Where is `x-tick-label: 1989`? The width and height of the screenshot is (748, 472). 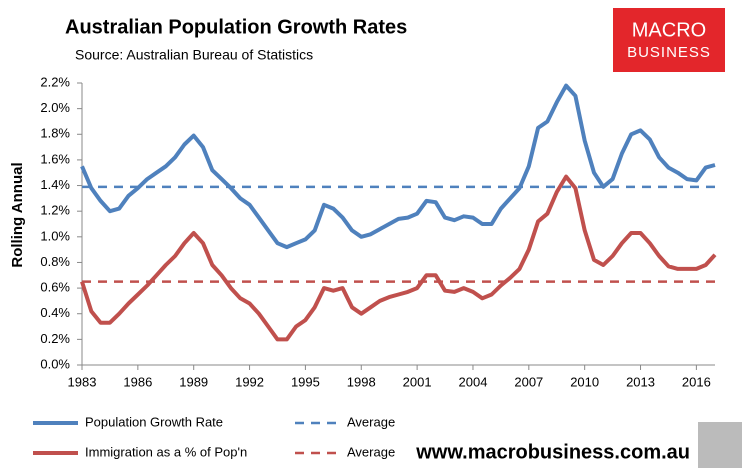 x-tick-label: 1989 is located at coordinates (193, 381).